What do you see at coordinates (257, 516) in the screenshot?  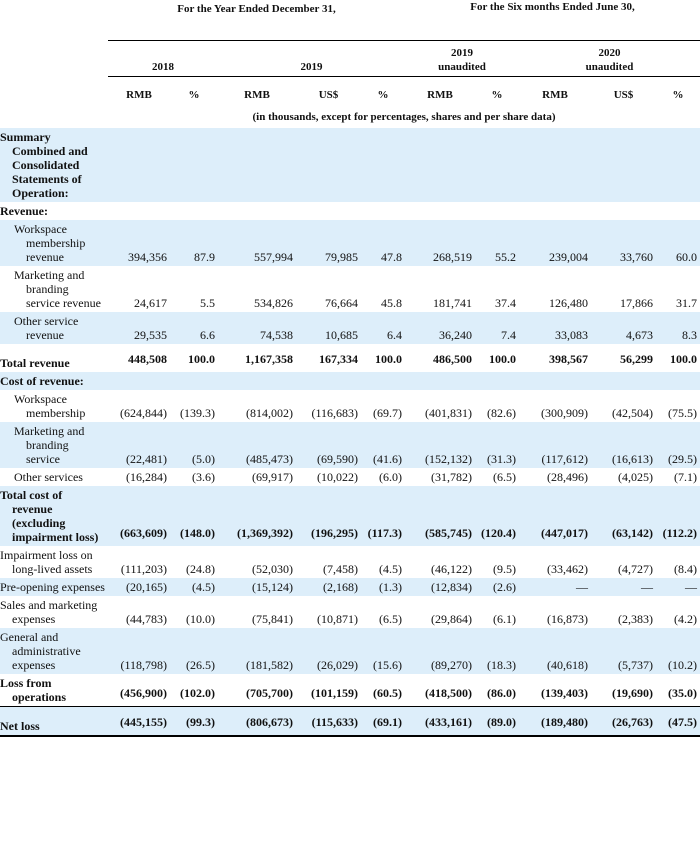 I see `cell-value: (1,369,392)` at bounding box center [257, 516].